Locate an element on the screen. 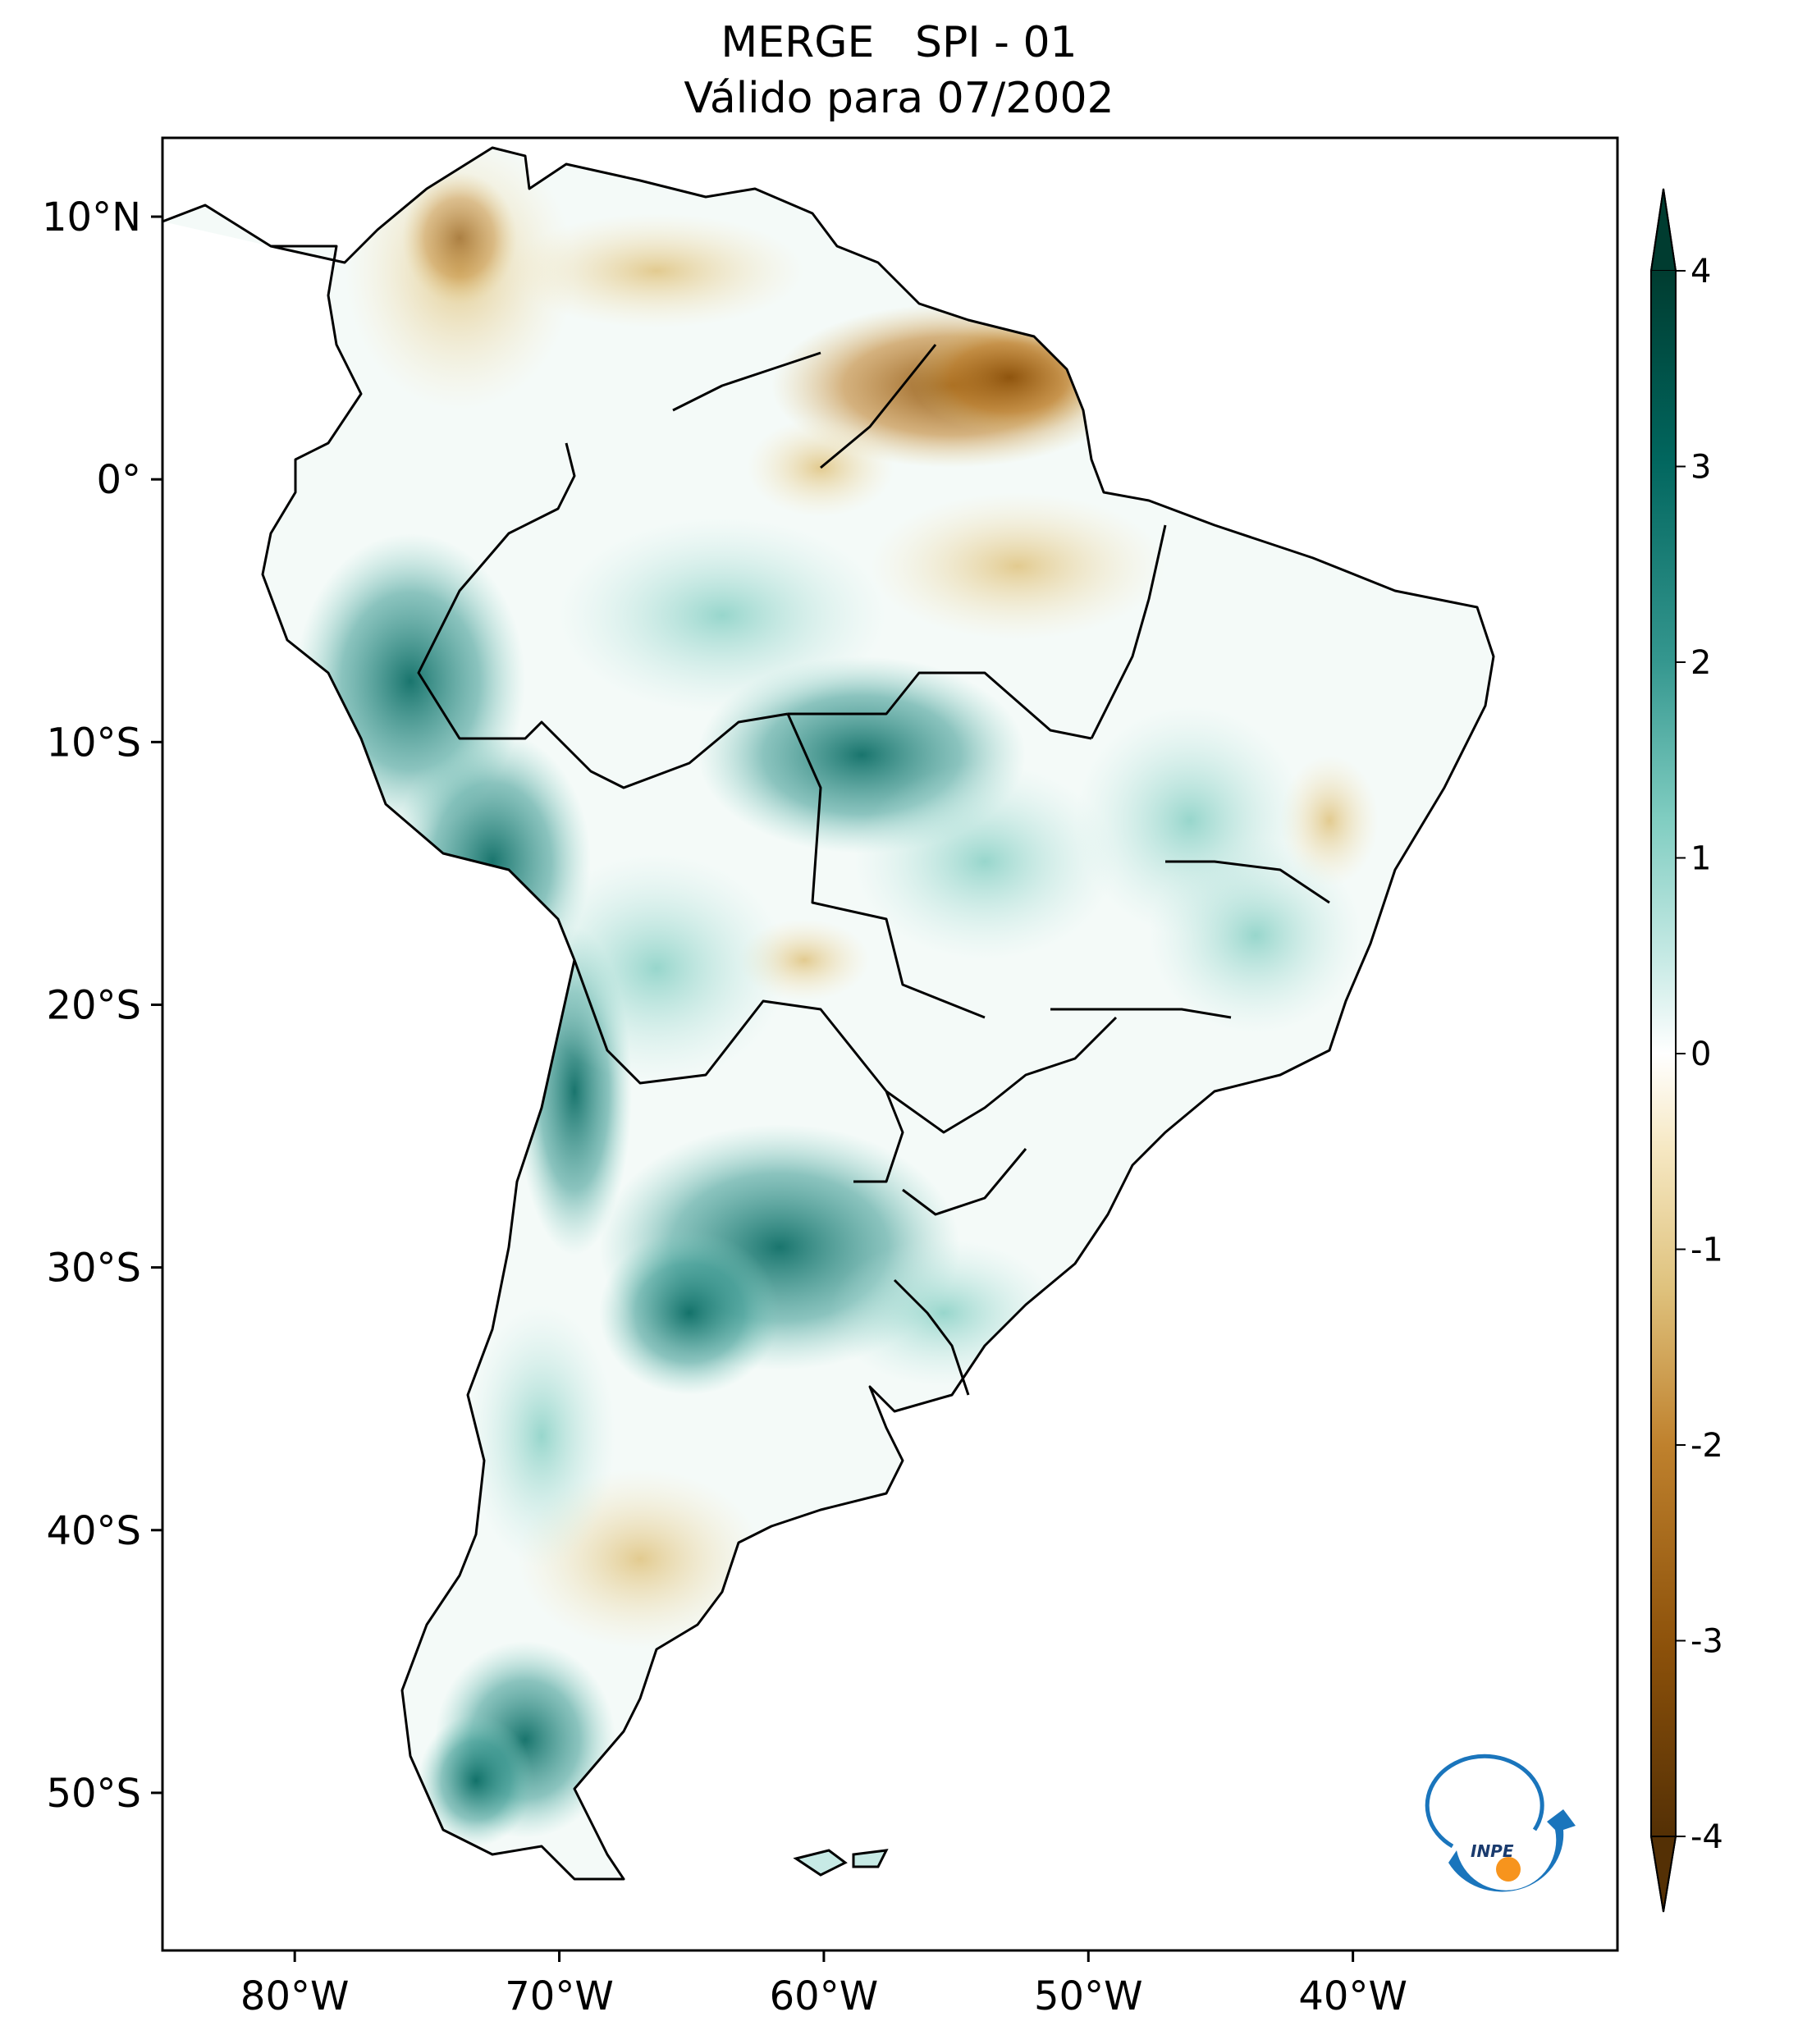 Image resolution: width=1798 pixels, height=2044 pixels. colorbar-gradient is located at coordinates (1663, 1053).